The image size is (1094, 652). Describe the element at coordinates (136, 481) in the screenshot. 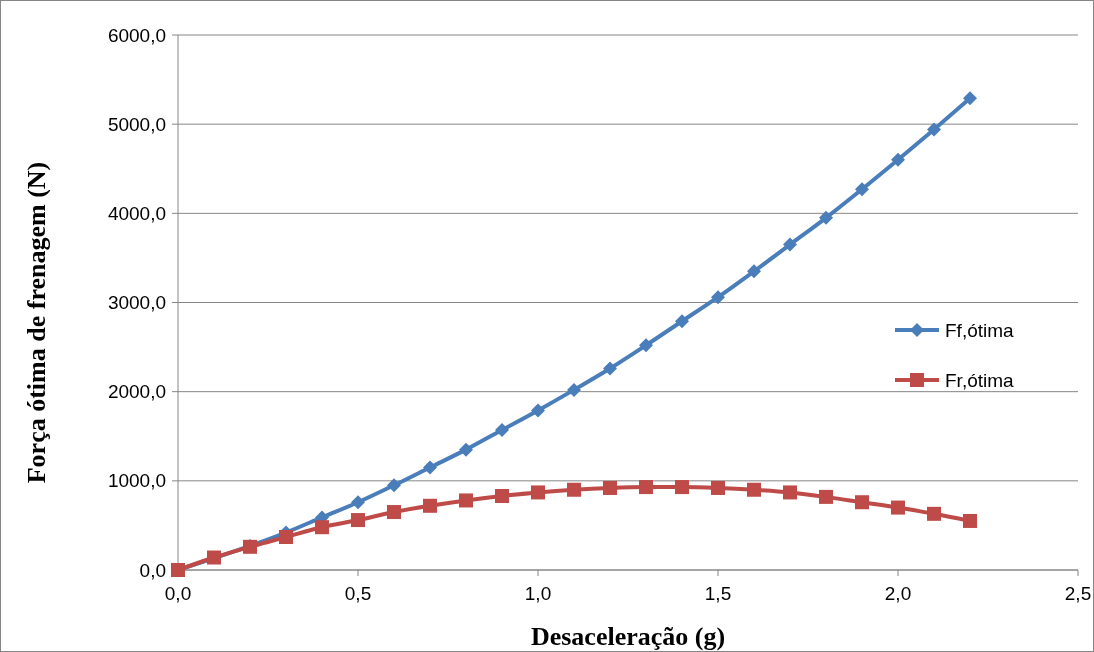

I see `y-tick-label: 1000,0` at that location.